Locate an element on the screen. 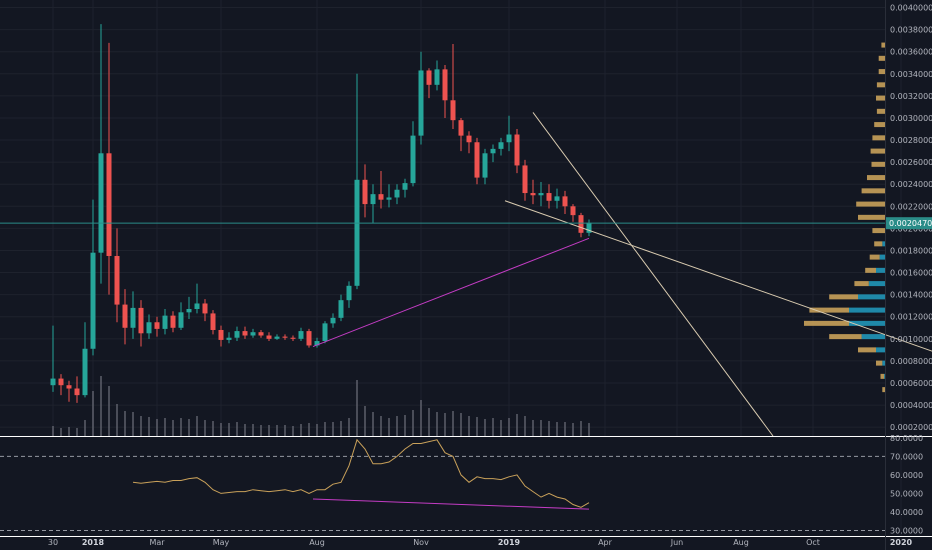  trendline-price-support-divergence is located at coordinates (451, 292).